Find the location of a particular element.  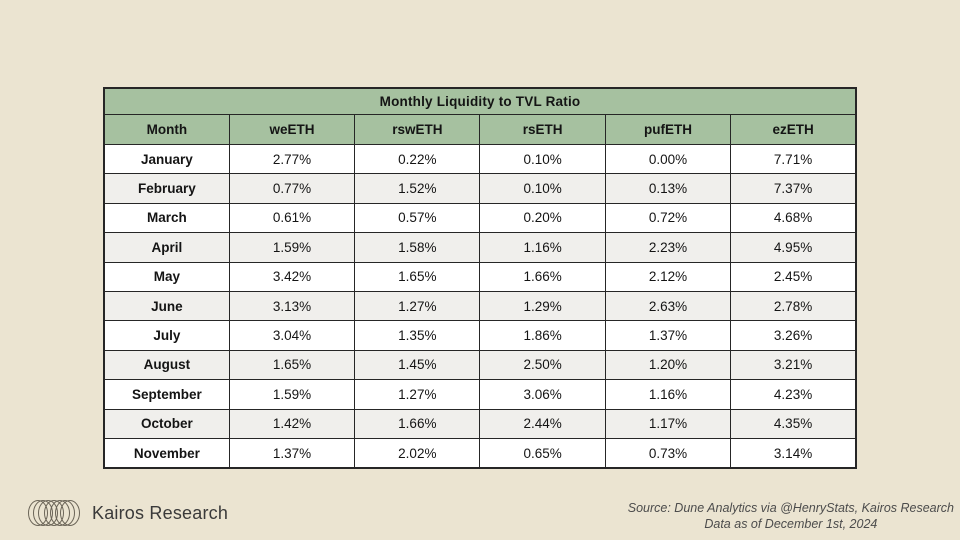

month-cell: September is located at coordinates (166, 394).